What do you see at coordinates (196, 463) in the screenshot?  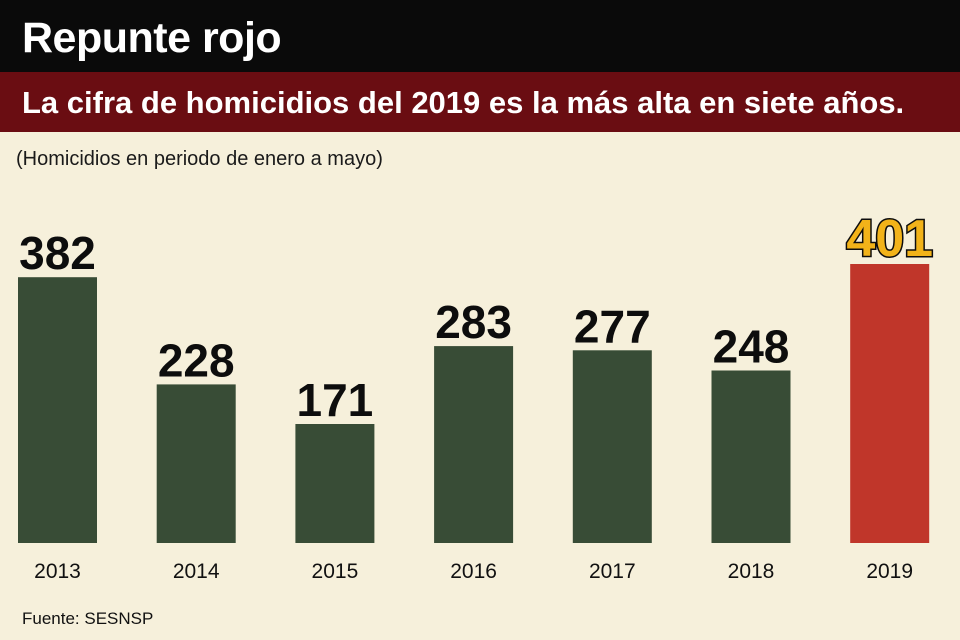 I see `bar-2014` at bounding box center [196, 463].